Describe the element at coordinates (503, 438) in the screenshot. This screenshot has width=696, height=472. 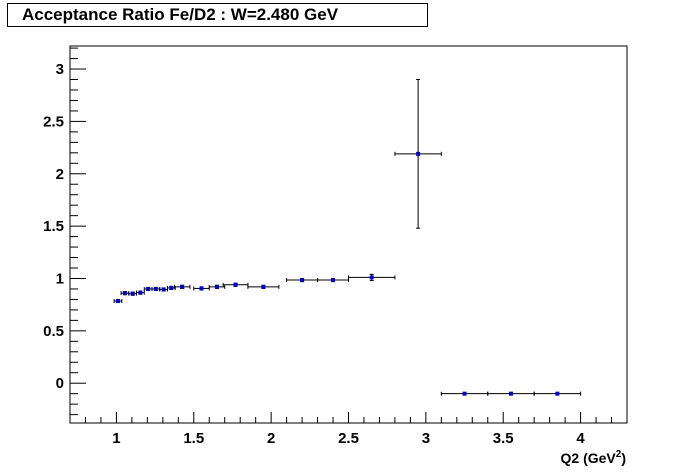
I see `x-tick-label: 3.5` at that location.